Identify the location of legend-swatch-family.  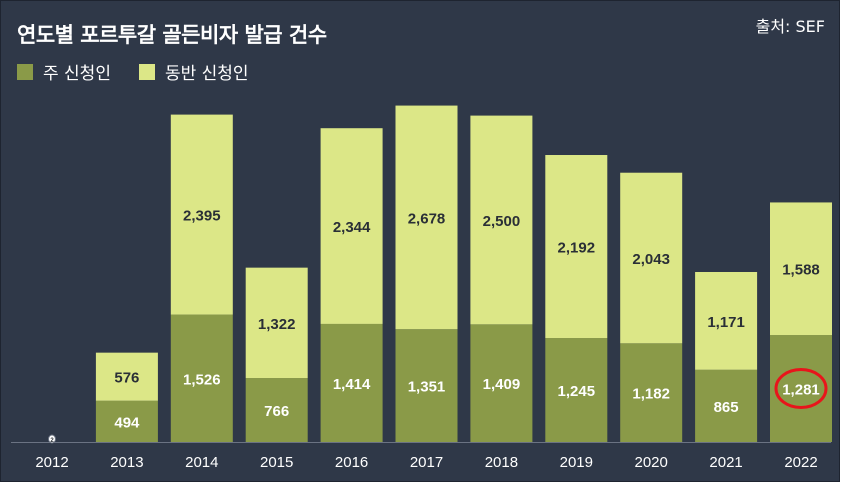
(146, 71).